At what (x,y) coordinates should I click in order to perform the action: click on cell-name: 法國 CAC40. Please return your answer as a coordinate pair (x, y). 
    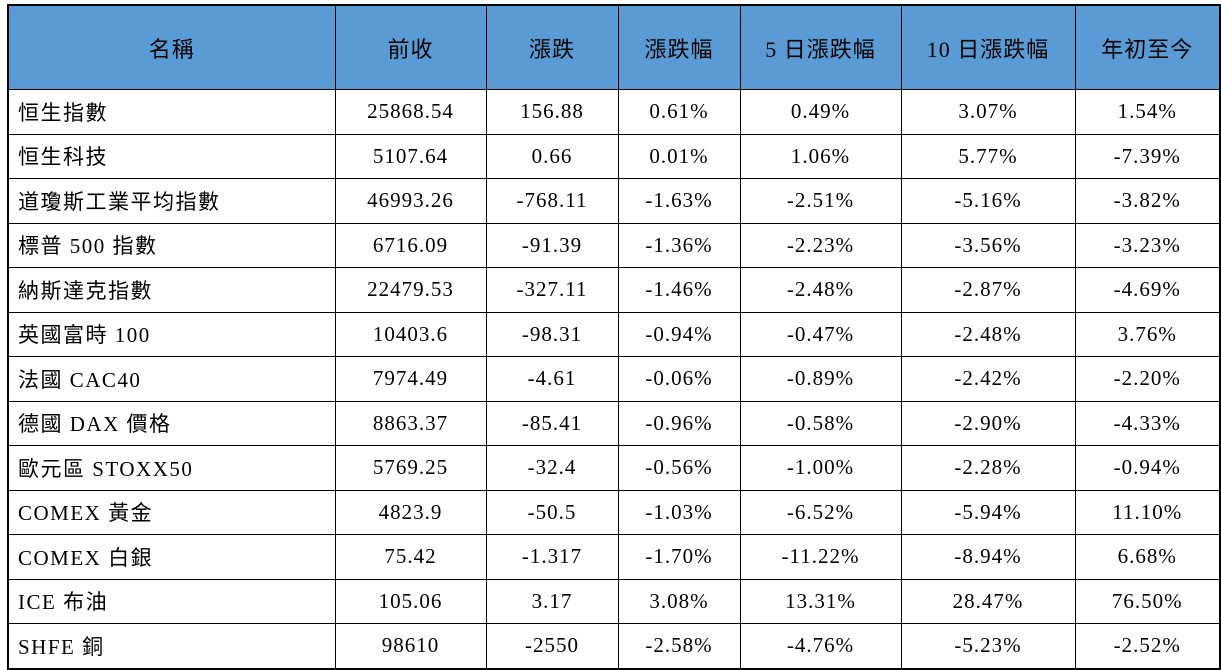
    Looking at the image, I should click on (171, 379).